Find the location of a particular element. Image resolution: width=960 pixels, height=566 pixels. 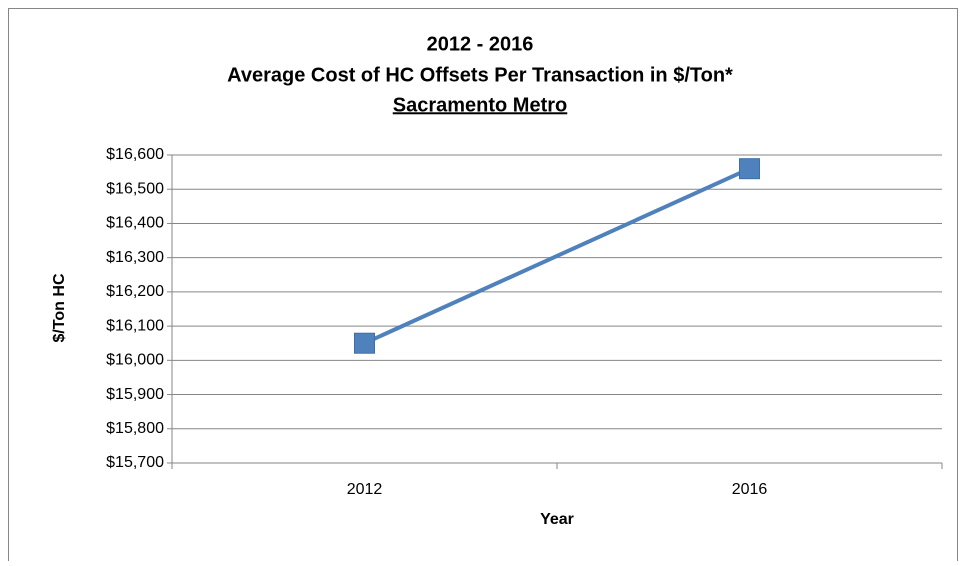

y-tick-label: $15,700 is located at coordinates (135, 462).